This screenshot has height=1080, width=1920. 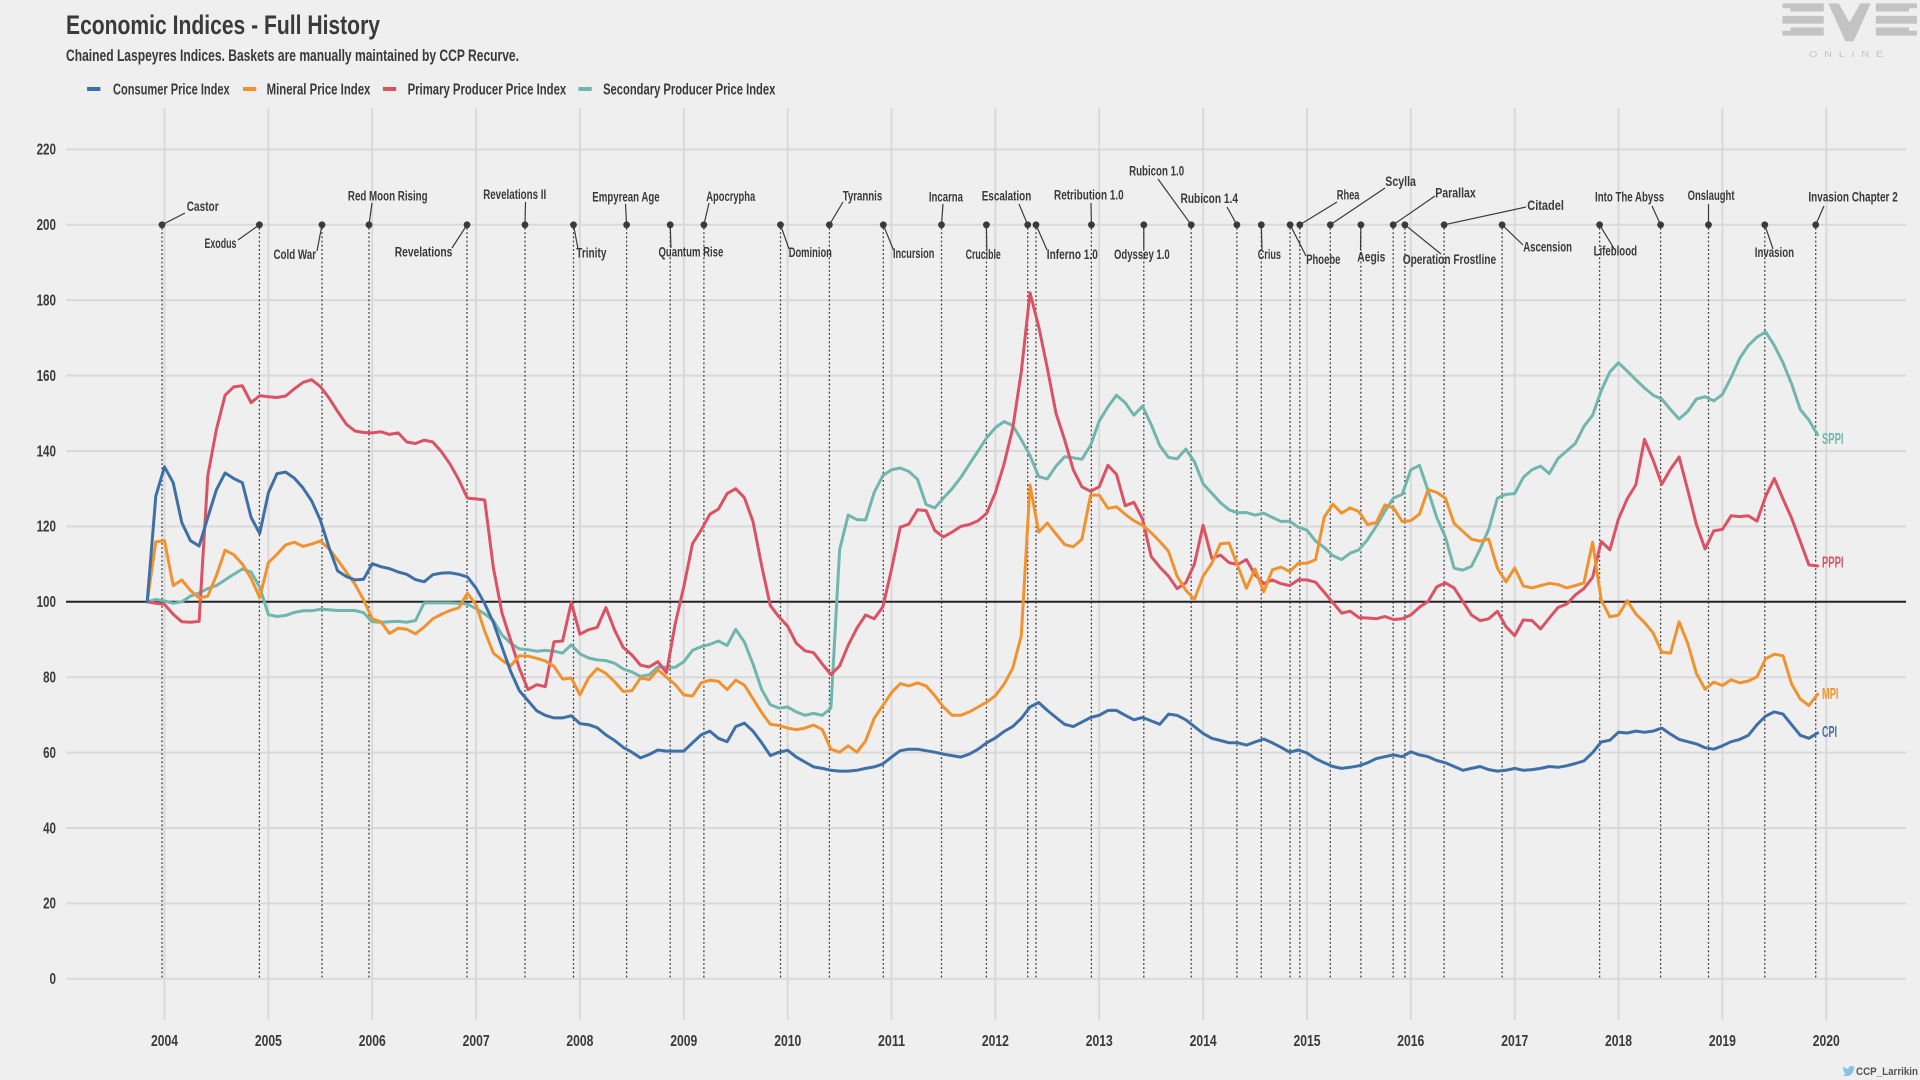 What do you see at coordinates (1887, 1072) in the screenshot?
I see `svg-text: CCP_Larrikin` at bounding box center [1887, 1072].